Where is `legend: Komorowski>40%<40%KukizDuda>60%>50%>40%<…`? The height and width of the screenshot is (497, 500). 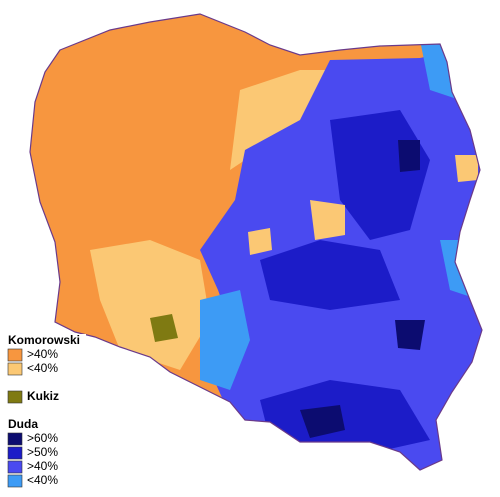
legend: Komorowski>40%<40%KukizDuda>60%>50%>40%<… is located at coordinates (46, 410).